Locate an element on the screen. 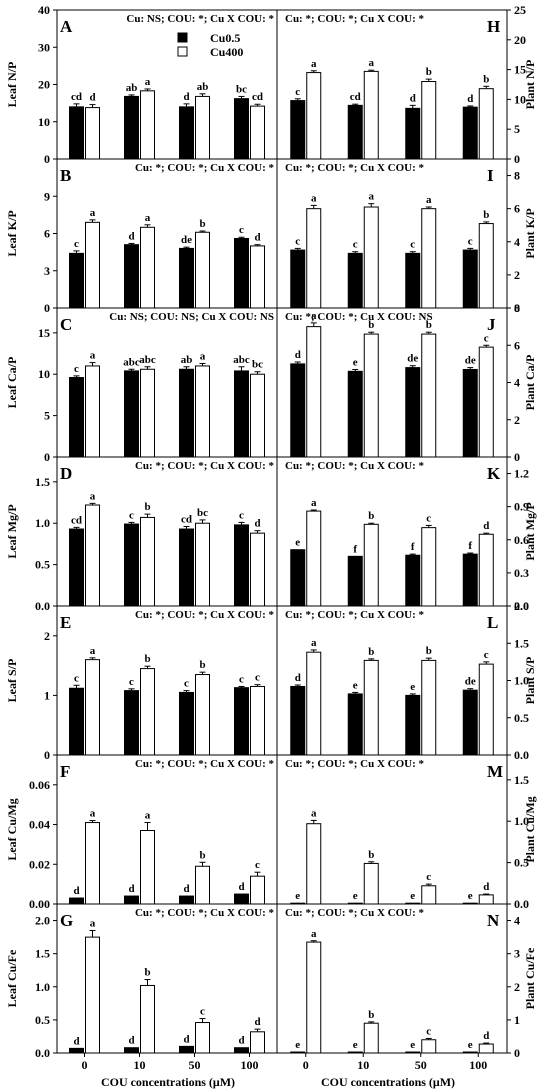 The width and height of the screenshot is (550, 1092). significance-letter-k: b is located at coordinates (371, 516).